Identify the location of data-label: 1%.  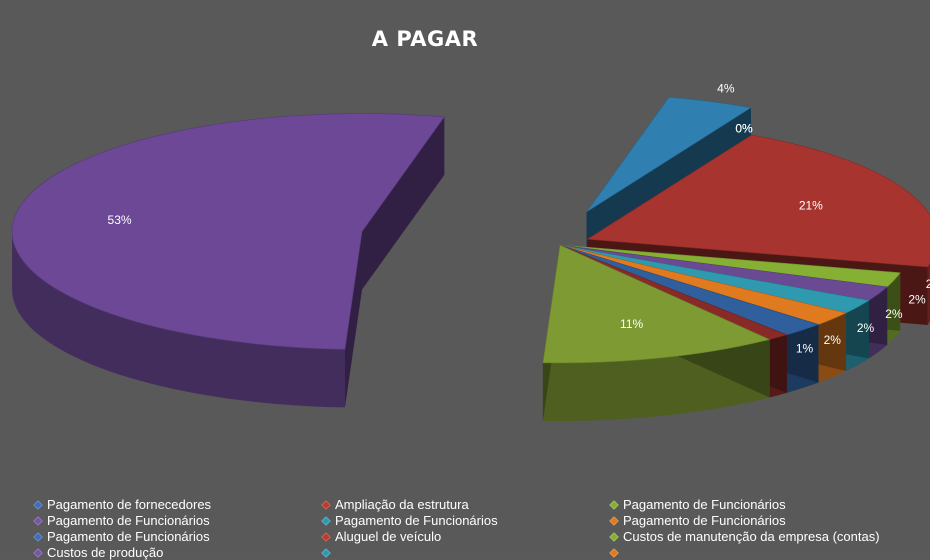
(805, 348).